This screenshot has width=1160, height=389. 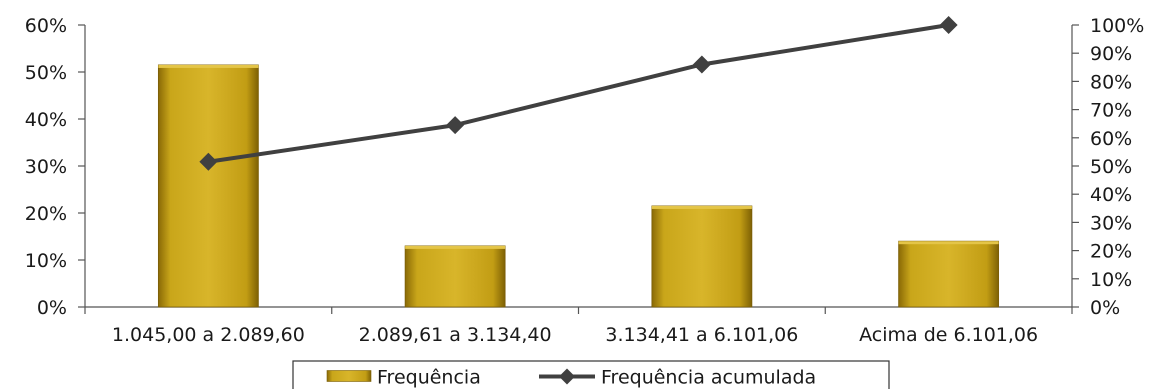 I want to click on right-y-tick-label: 0%, so click(x=1105, y=308).